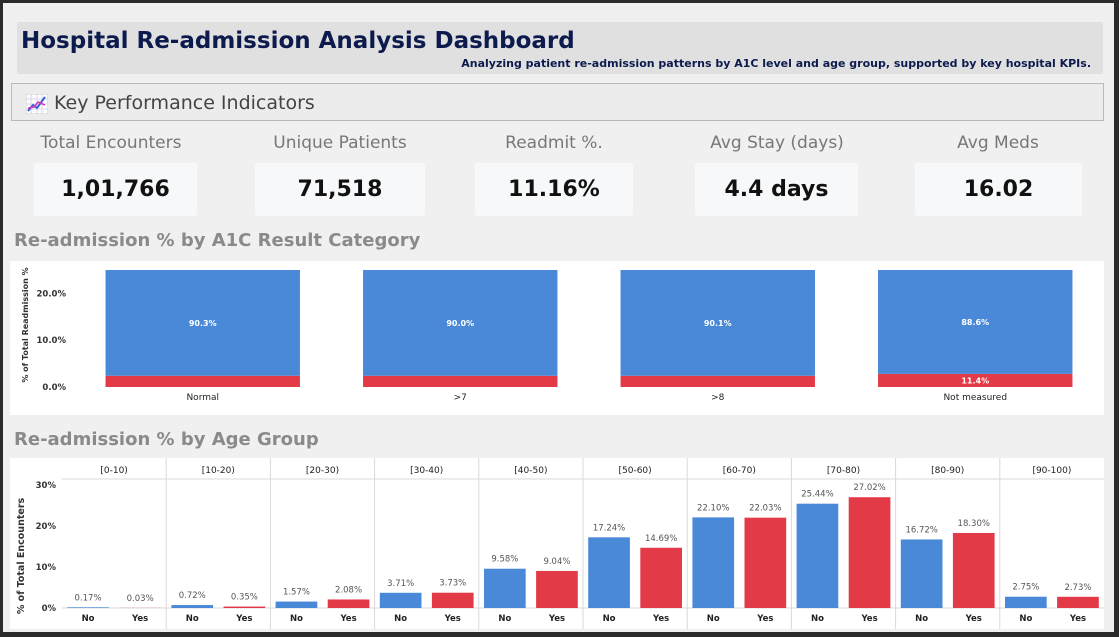 The image size is (1119, 637). Describe the element at coordinates (52, 341) in the screenshot. I see `y-tick-label: 10.0%` at that location.